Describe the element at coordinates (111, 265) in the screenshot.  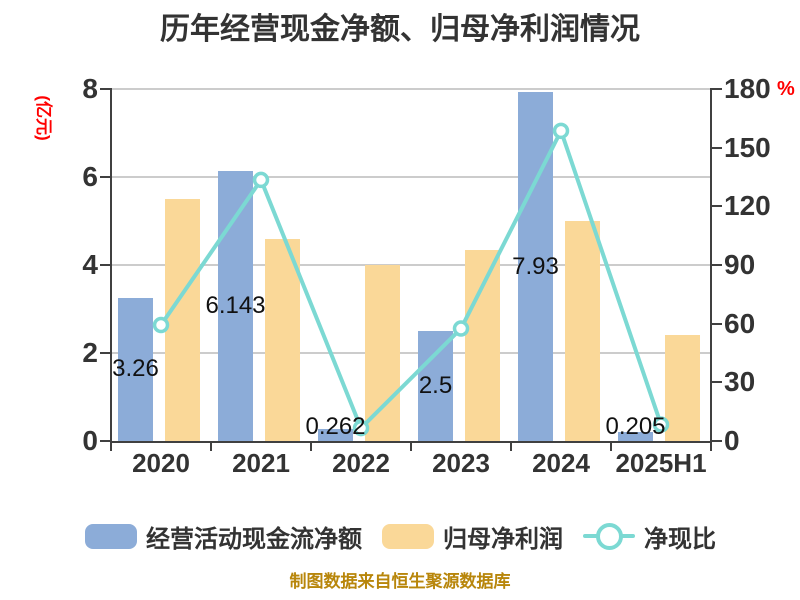
I see `left-axis-line` at that location.